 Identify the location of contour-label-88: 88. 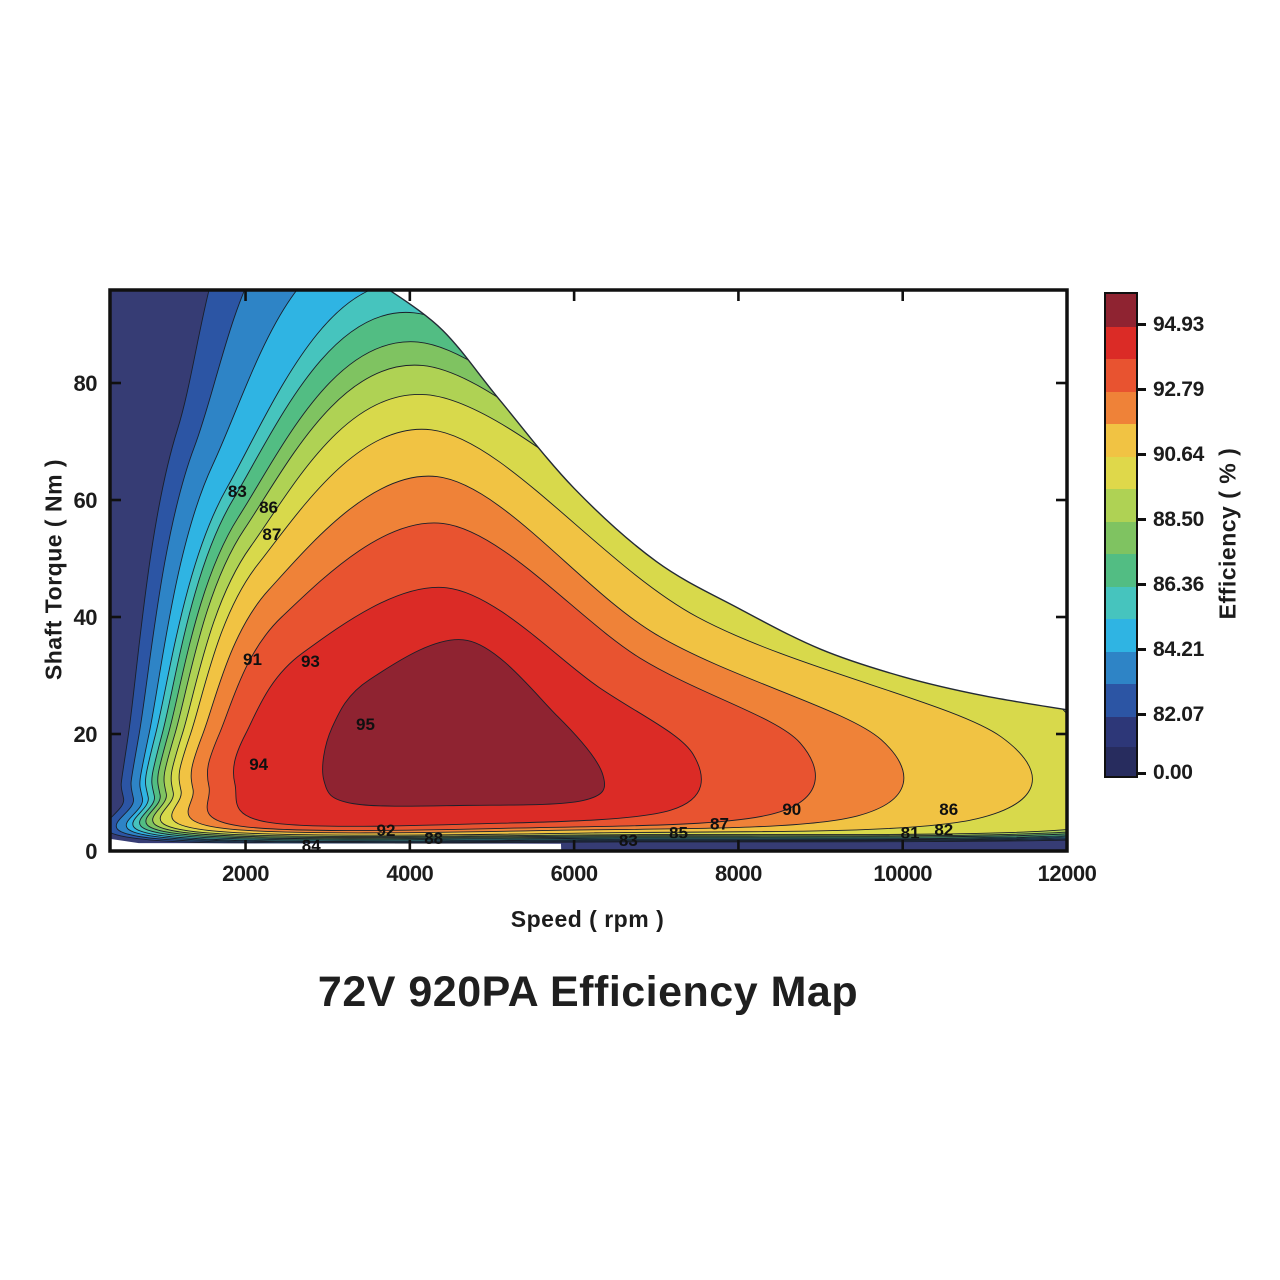
(433, 838).